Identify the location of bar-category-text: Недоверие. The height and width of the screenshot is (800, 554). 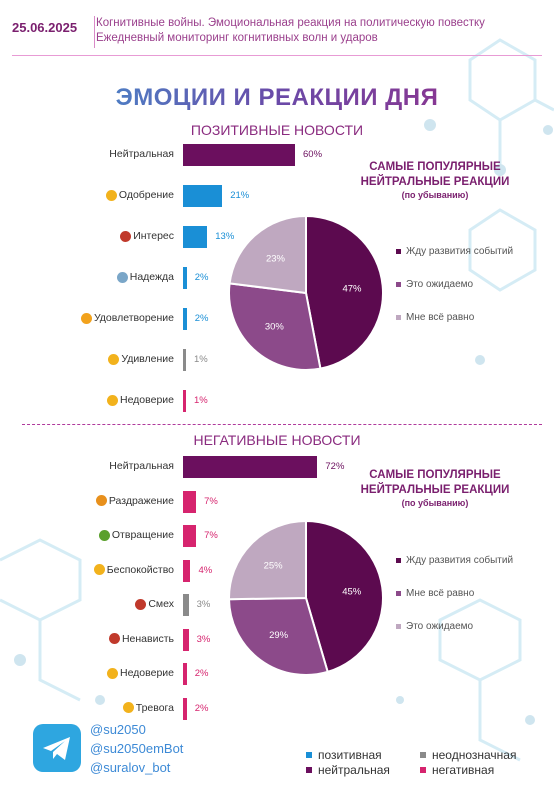
(146, 400).